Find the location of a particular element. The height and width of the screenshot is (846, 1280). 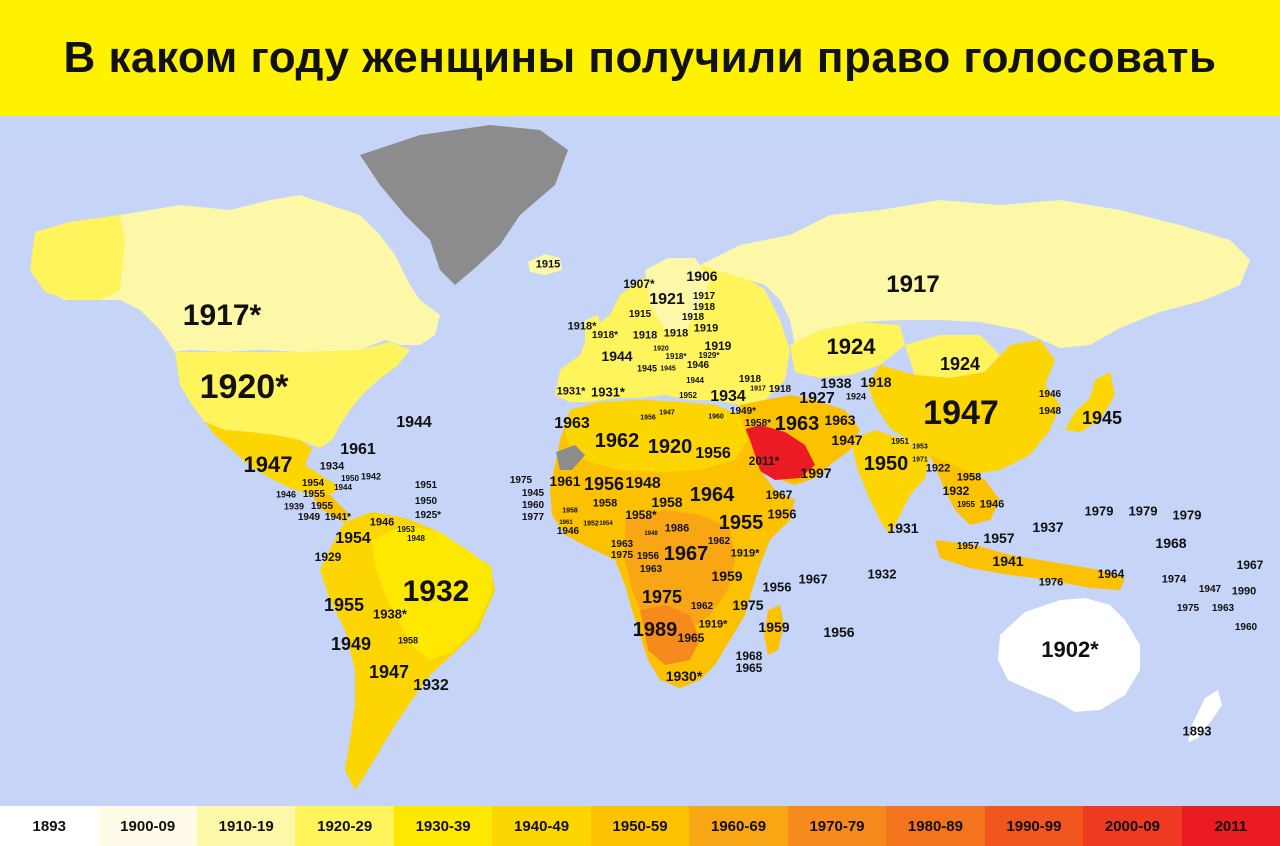

iceland is located at coordinates (545, 264).